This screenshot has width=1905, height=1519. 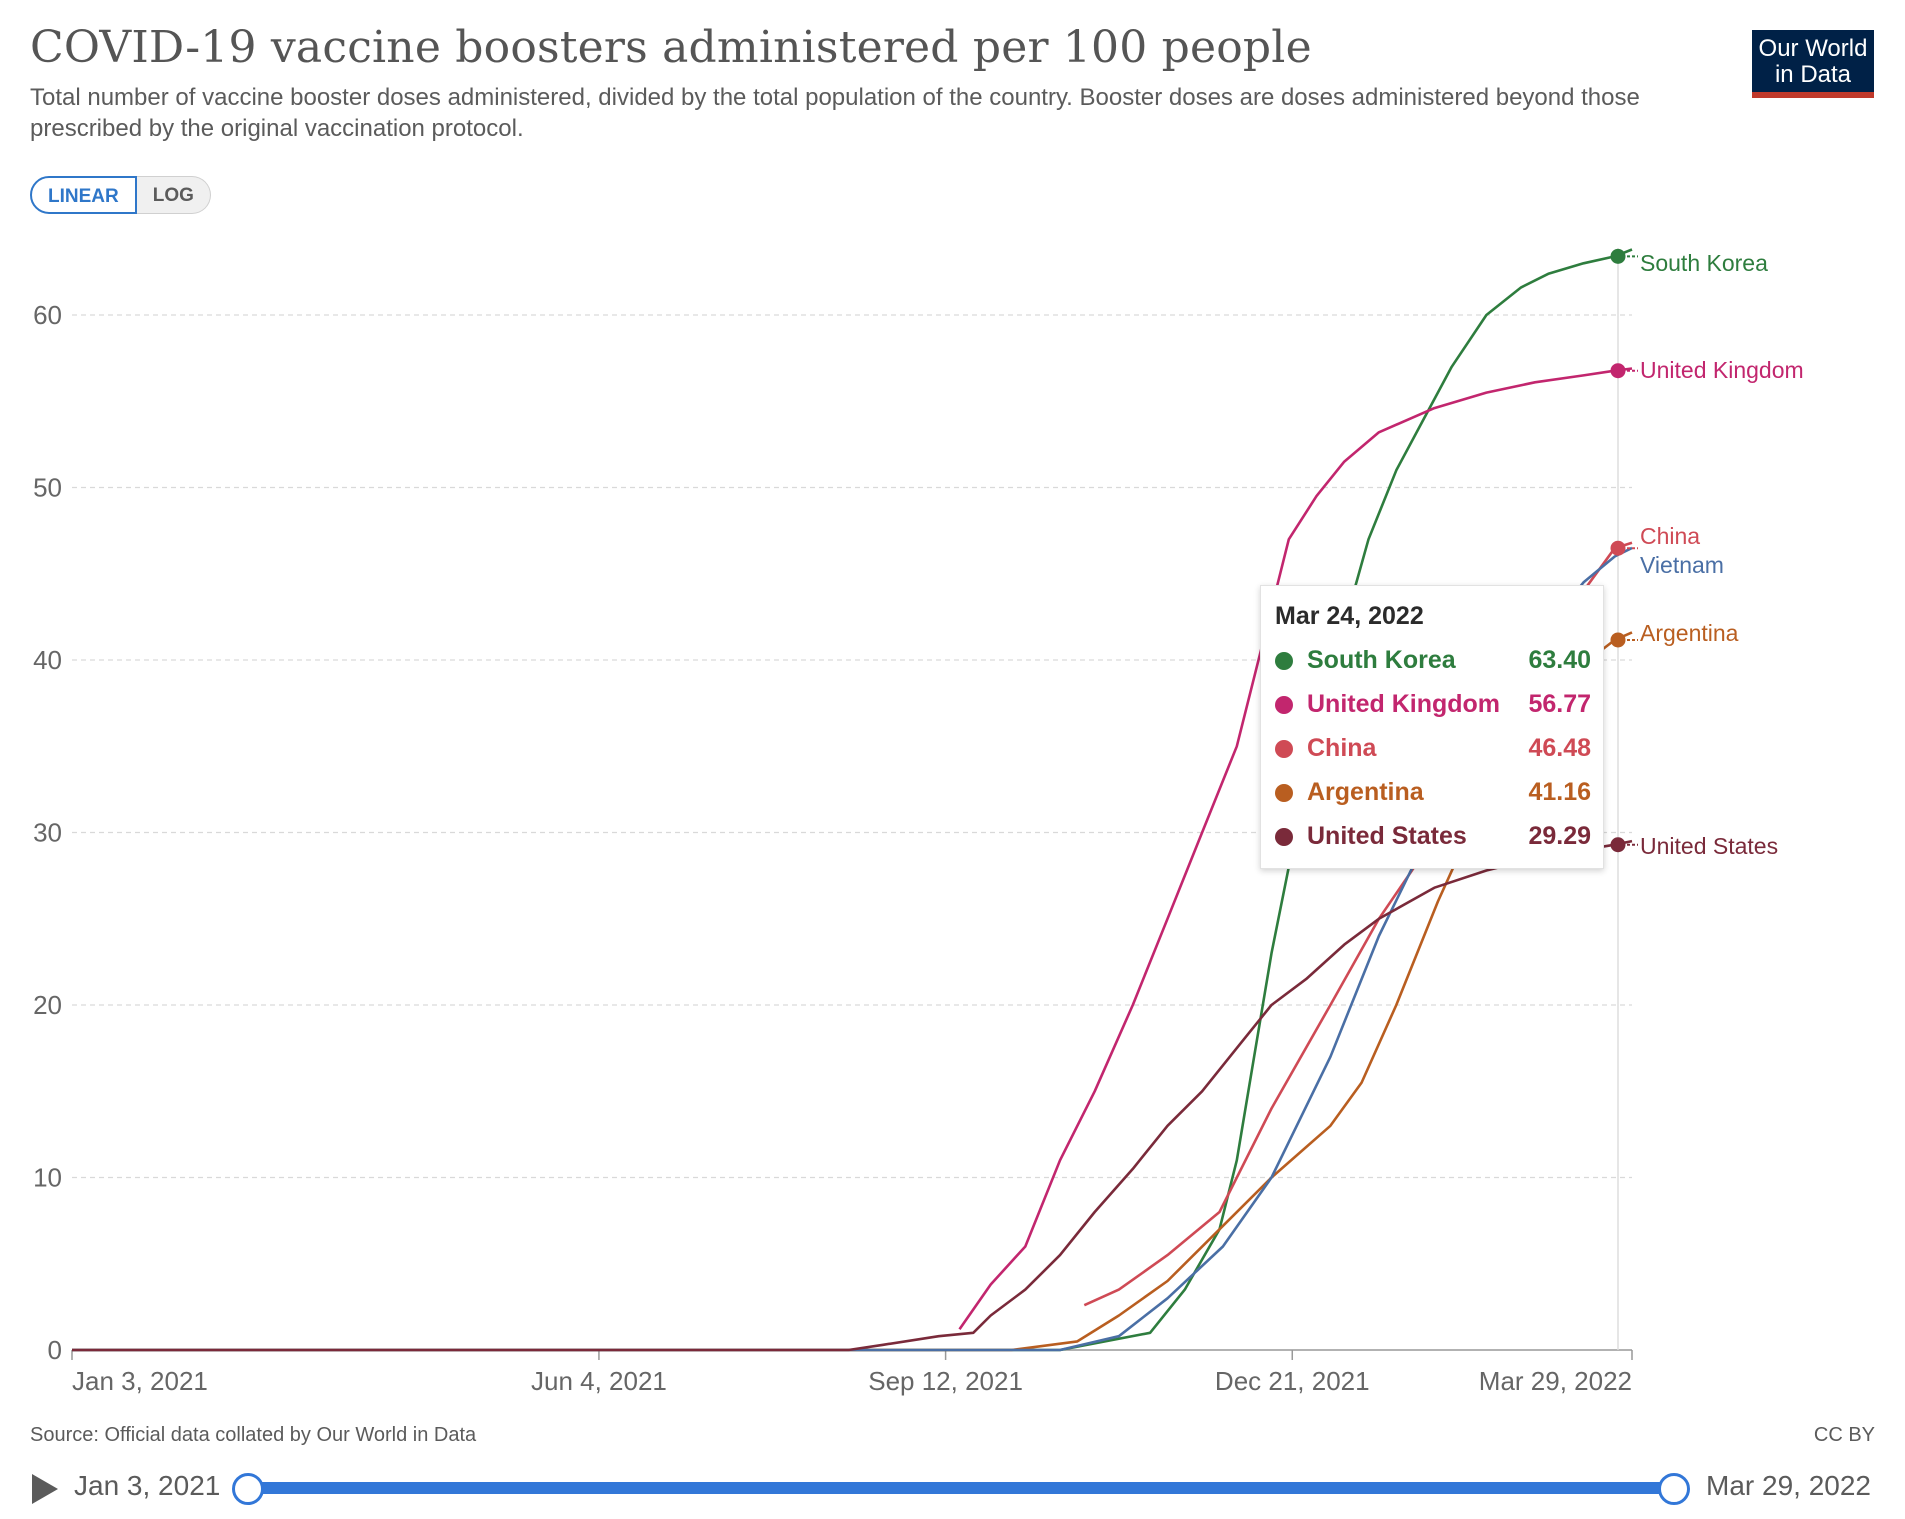 I want to click on tooltip-row: China 46.48, so click(x=1433, y=749).